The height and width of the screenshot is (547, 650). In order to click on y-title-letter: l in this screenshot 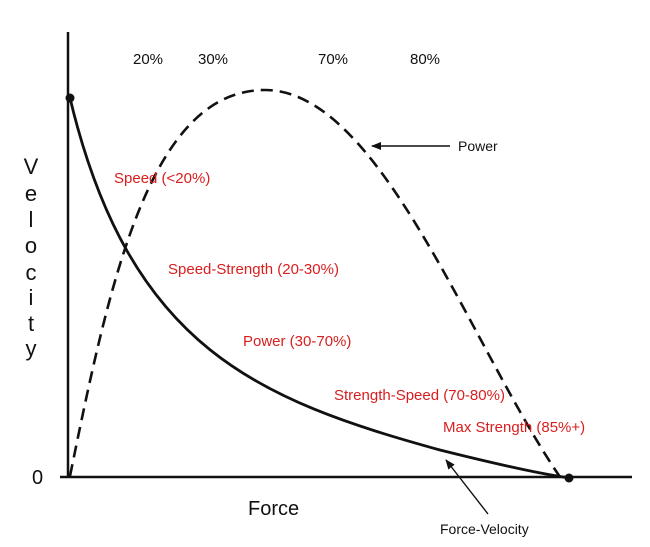, I will do `click(31, 219)`.